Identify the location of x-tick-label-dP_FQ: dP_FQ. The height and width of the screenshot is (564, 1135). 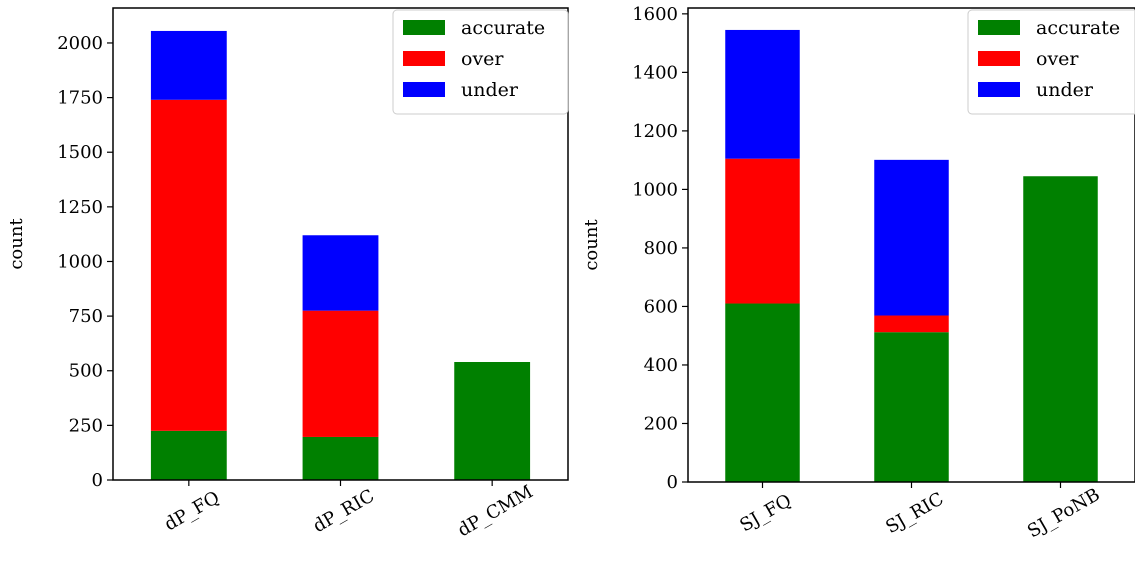
(192, 511).